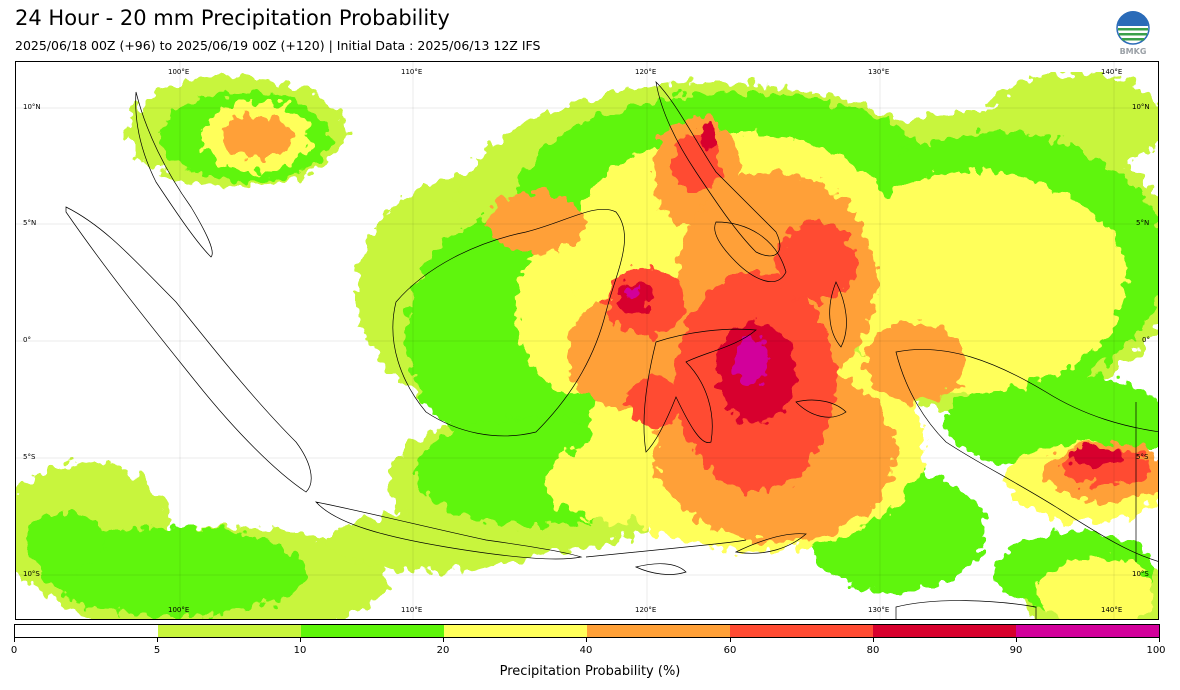 Image resolution: width=1180 pixels, height=690 pixels. Describe the element at coordinates (179, 72) in the screenshot. I see `lon-label-top-100E: 100°E` at that location.